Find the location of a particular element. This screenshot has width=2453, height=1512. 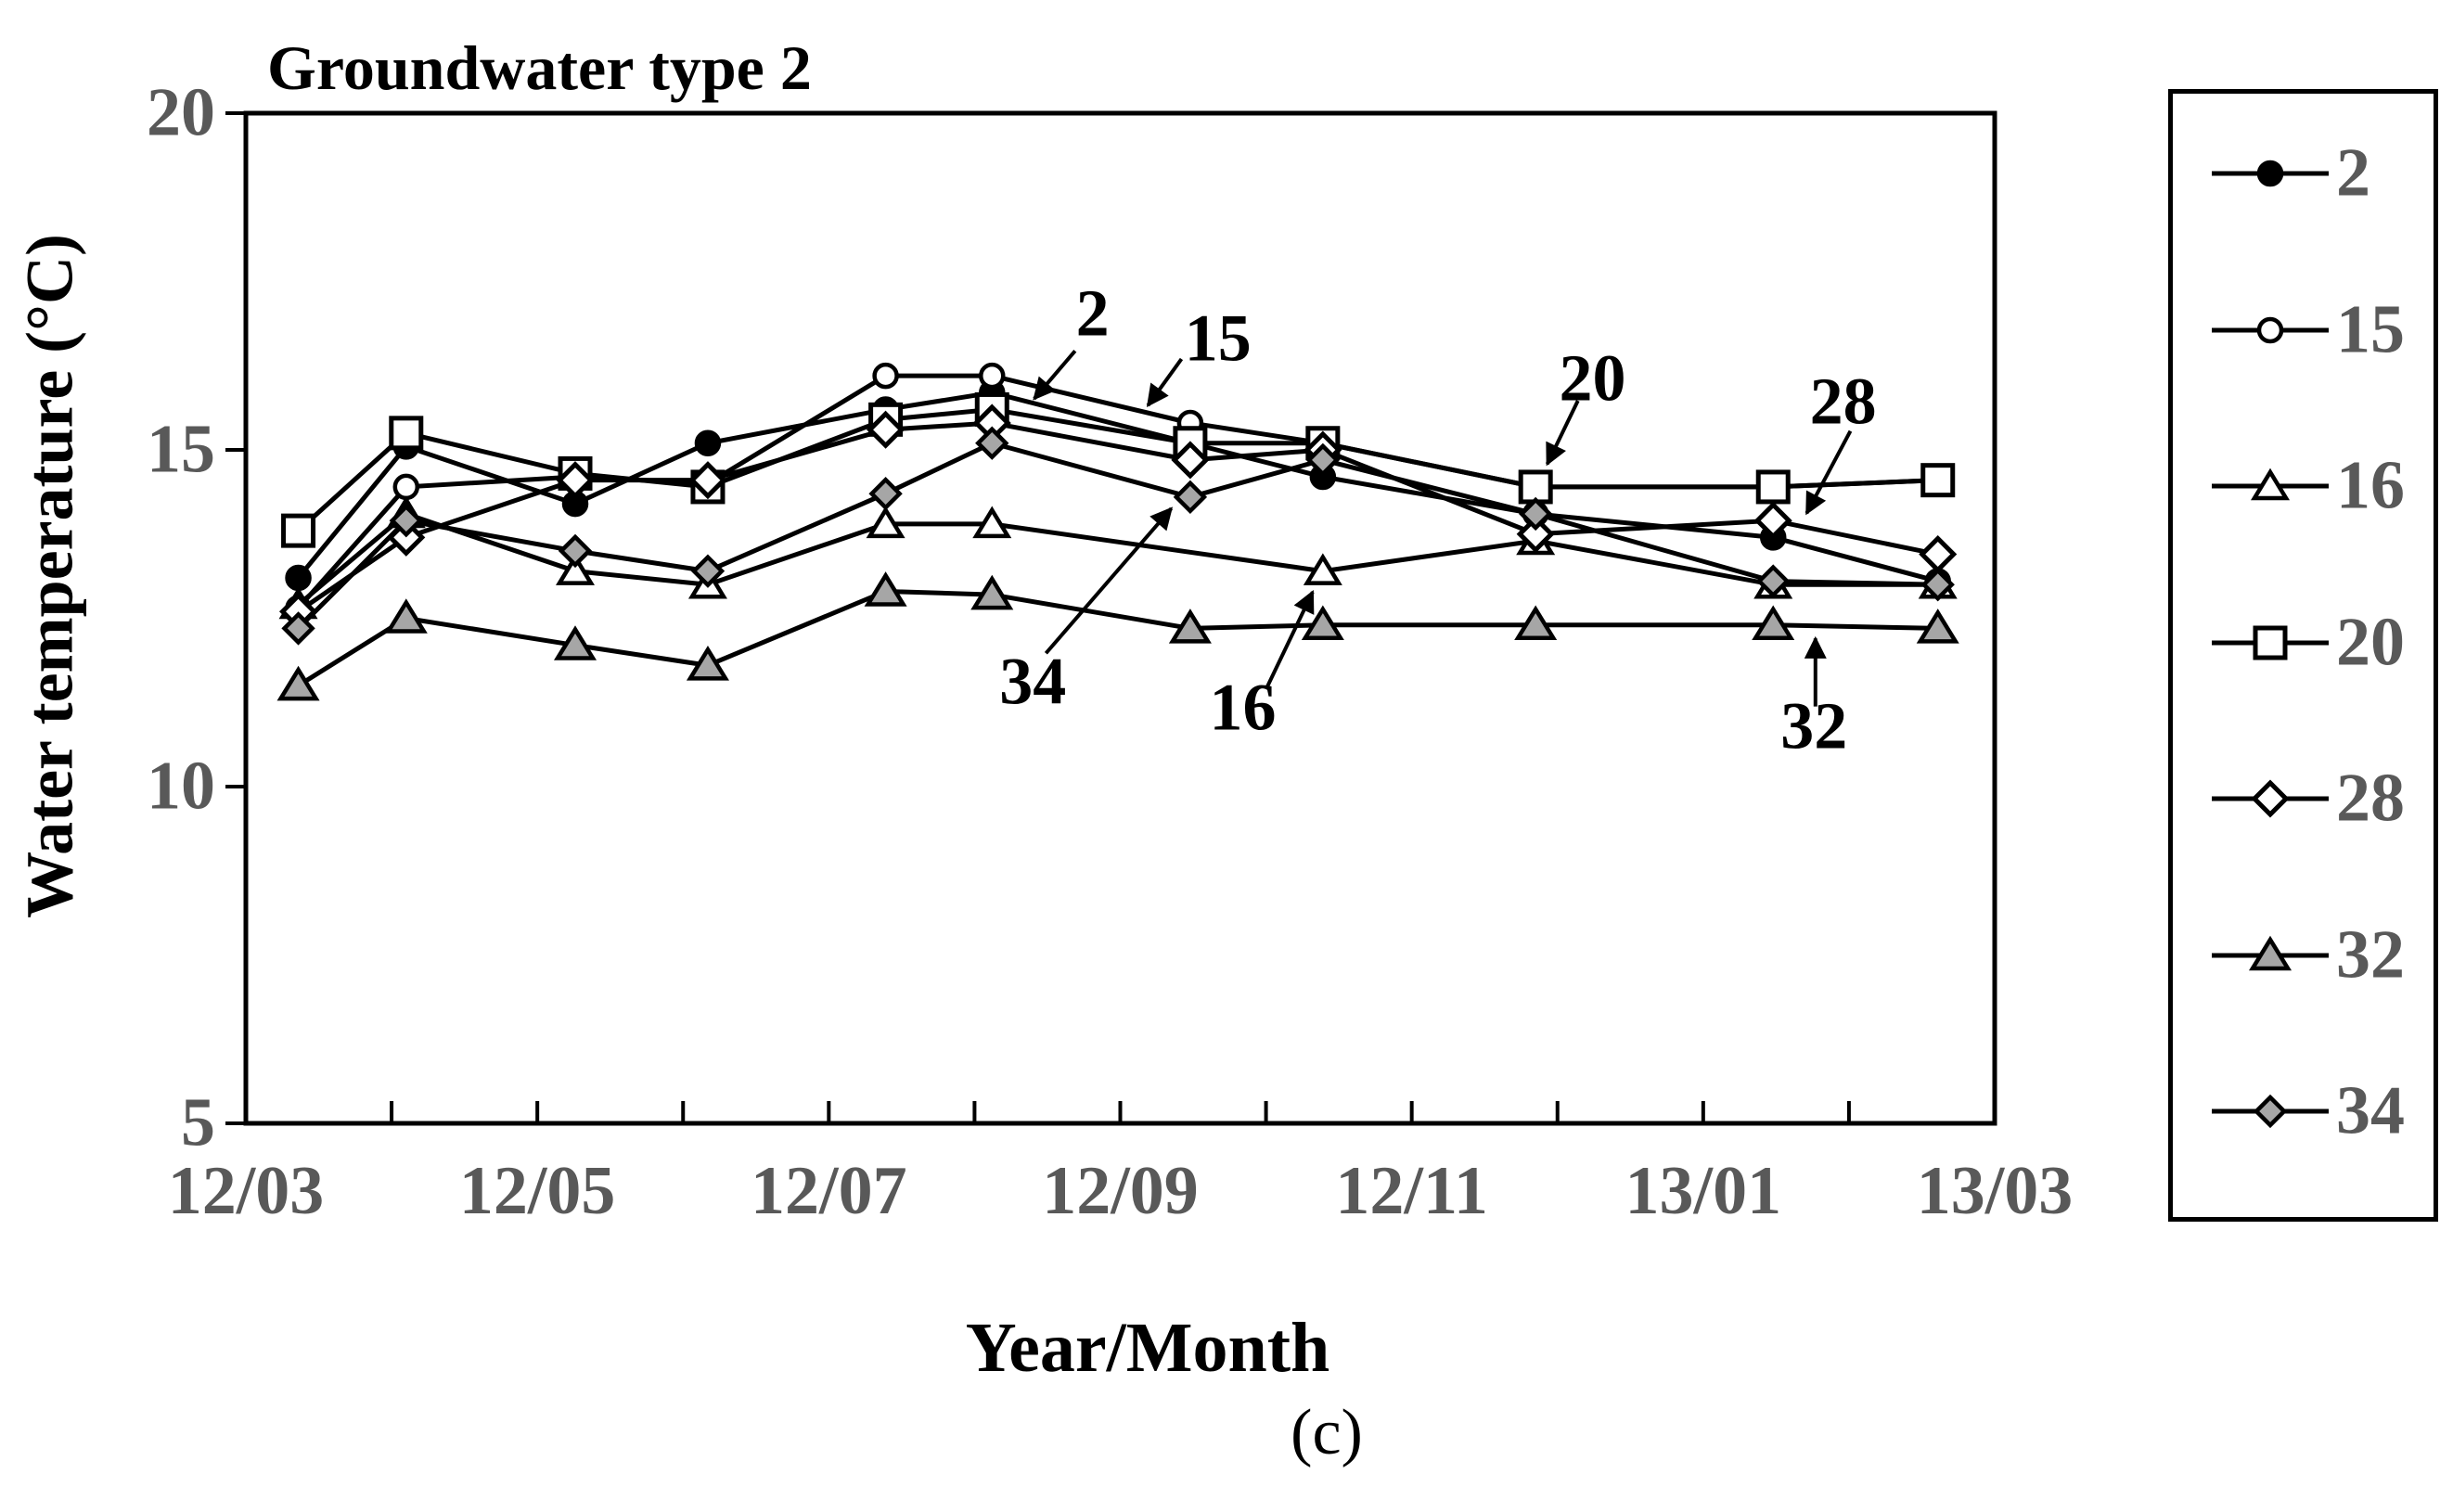

annotation-label-32: 32 is located at coordinates (1814, 725).